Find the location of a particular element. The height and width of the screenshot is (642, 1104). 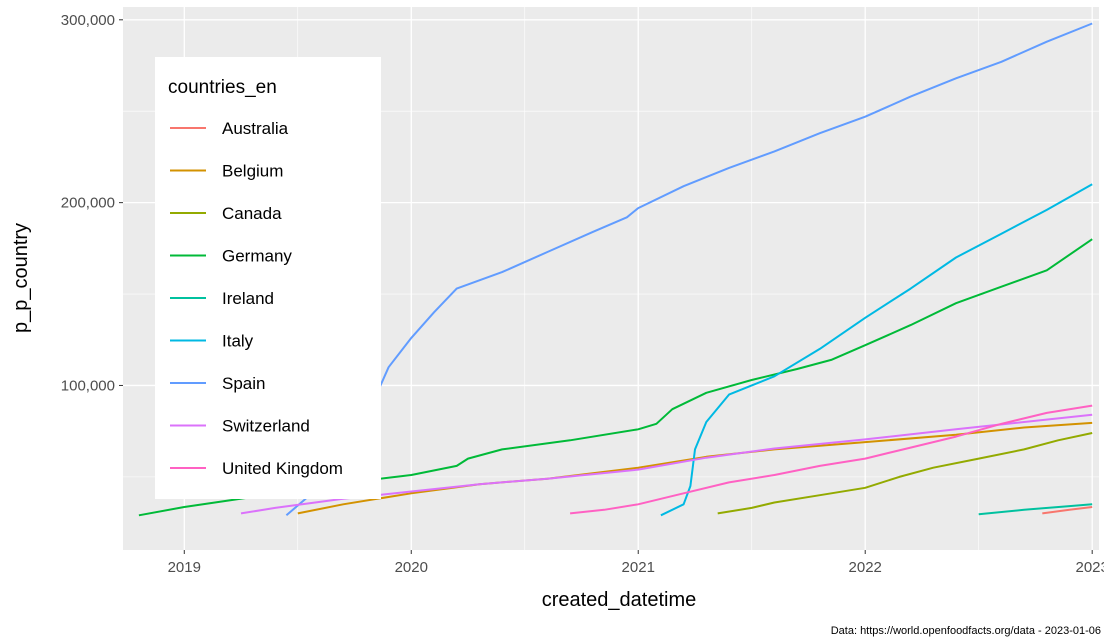

legend-title: countries_en is located at coordinates (222, 87).